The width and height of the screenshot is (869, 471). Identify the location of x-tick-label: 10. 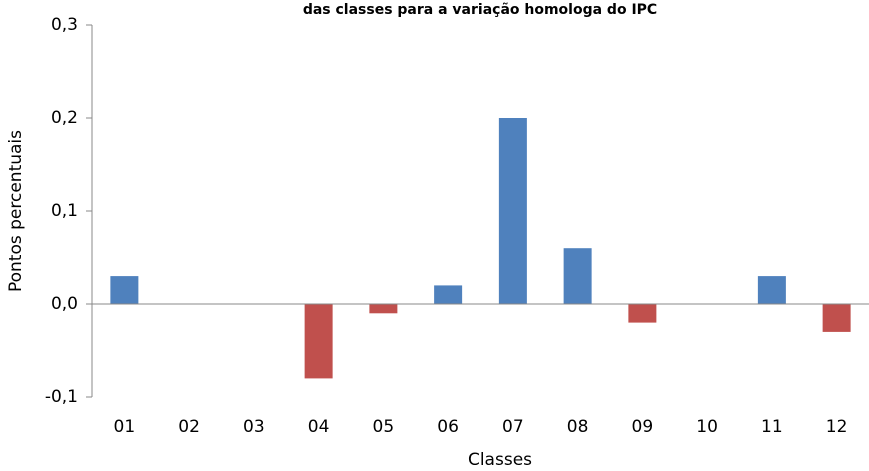
(707, 427).